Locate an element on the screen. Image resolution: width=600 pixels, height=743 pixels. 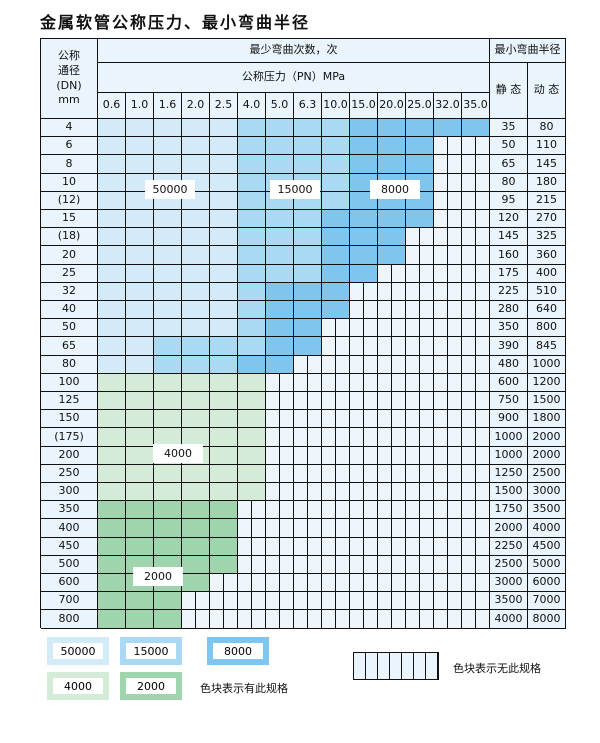
dynamic-radius-cell: 8000 is located at coordinates (547, 619).